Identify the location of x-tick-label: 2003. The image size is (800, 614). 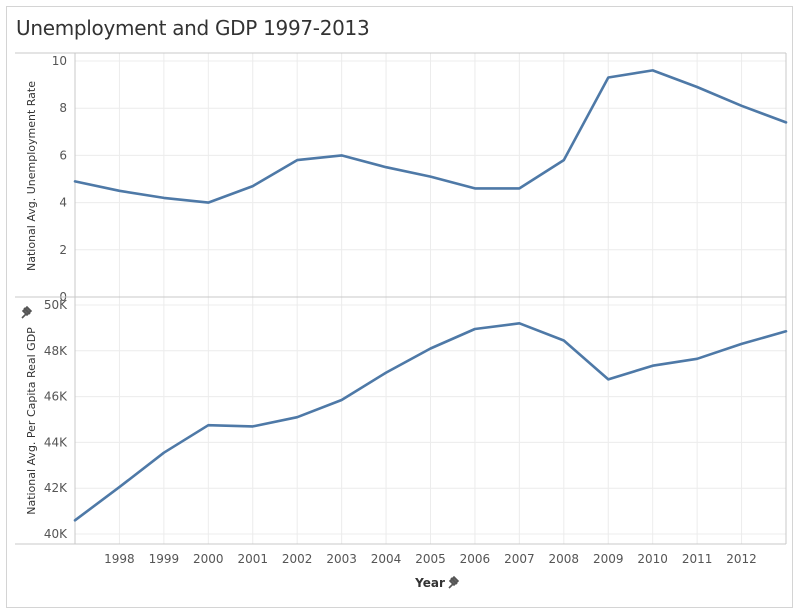
(341, 559).